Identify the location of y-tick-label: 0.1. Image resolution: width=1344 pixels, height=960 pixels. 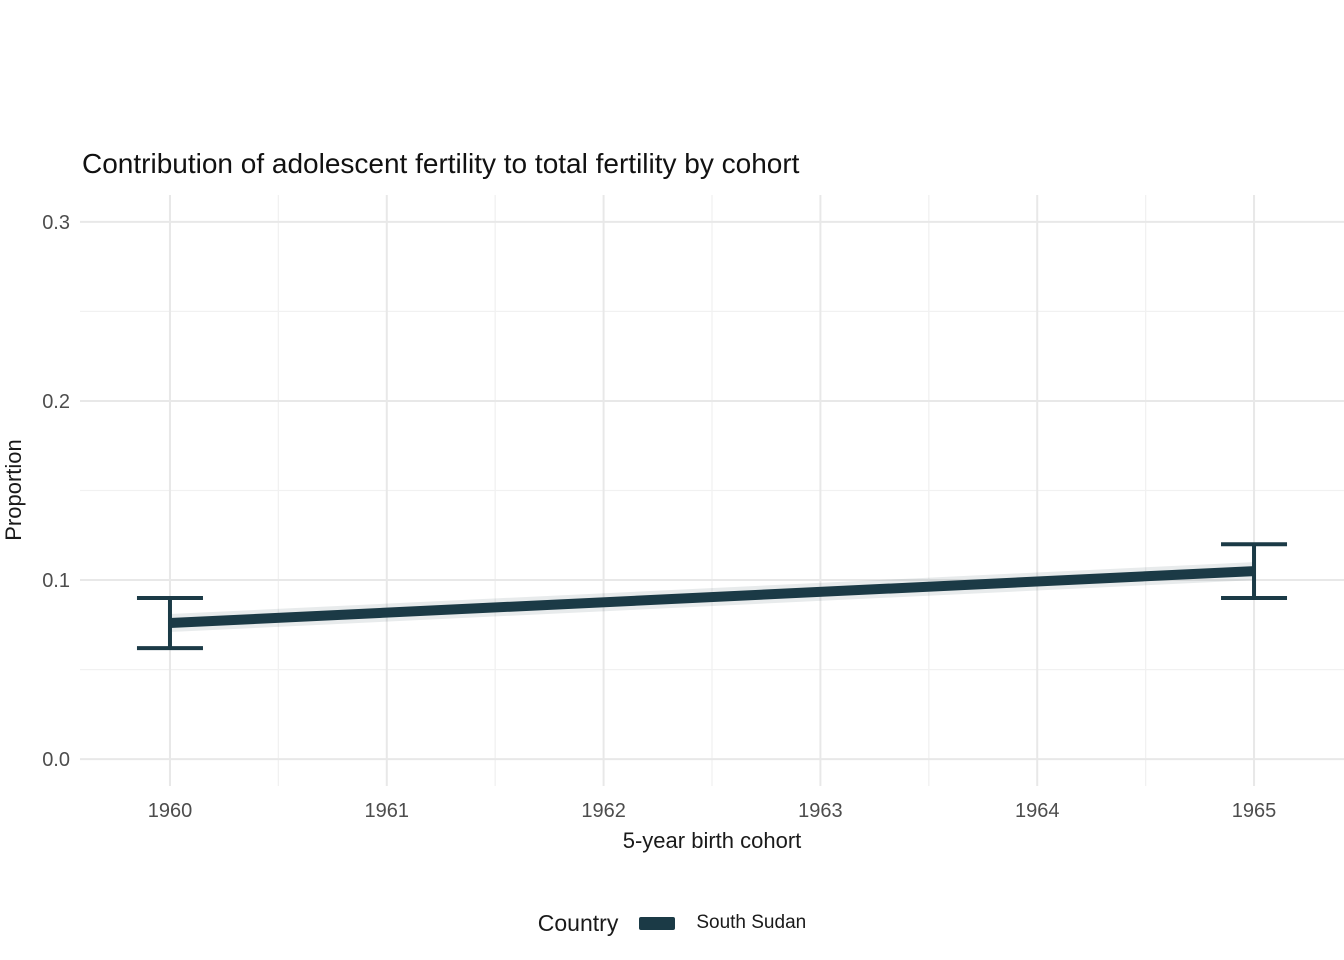
(56, 581).